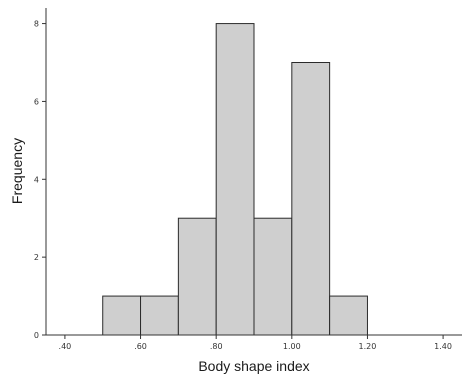 This screenshot has height=377, width=468. Describe the element at coordinates (36, 179) in the screenshot. I see `y-tick-label-2: 4` at that location.